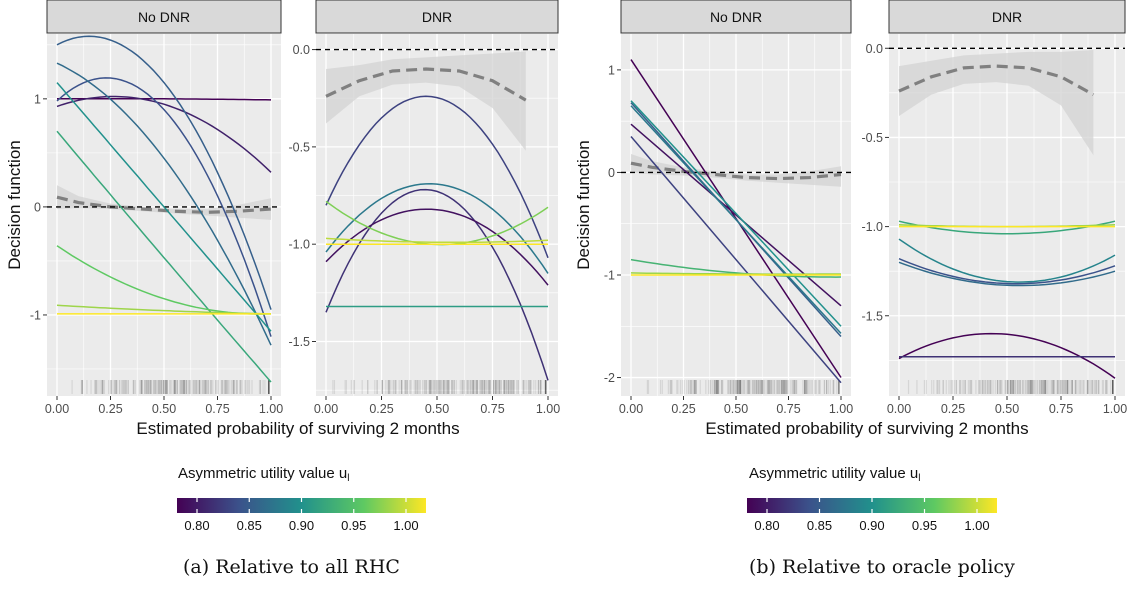 Image resolution: width=1131 pixels, height=598 pixels. Describe the element at coordinates (834, 474) in the screenshot. I see `legend-title-b: Asymmetric utility value ul` at that location.